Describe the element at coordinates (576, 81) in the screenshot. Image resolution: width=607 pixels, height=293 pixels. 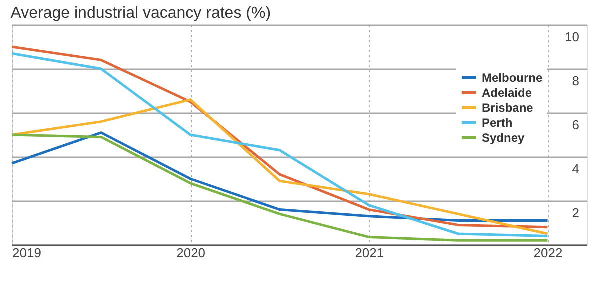
I see `y-tick-label: 8` at that location.